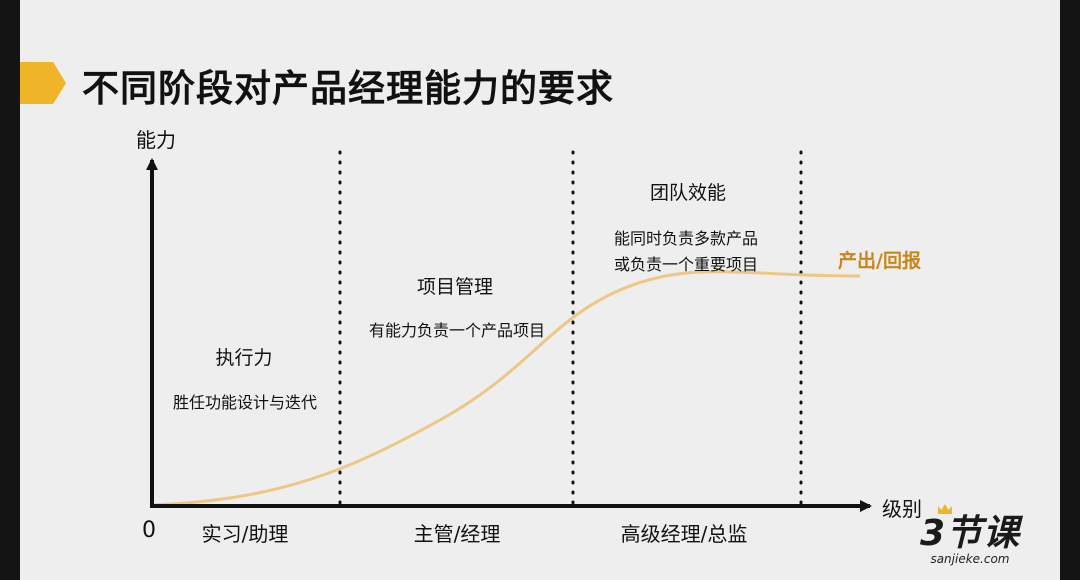  I want to click on level-label-intern: 实习/助理, so click(245, 534).